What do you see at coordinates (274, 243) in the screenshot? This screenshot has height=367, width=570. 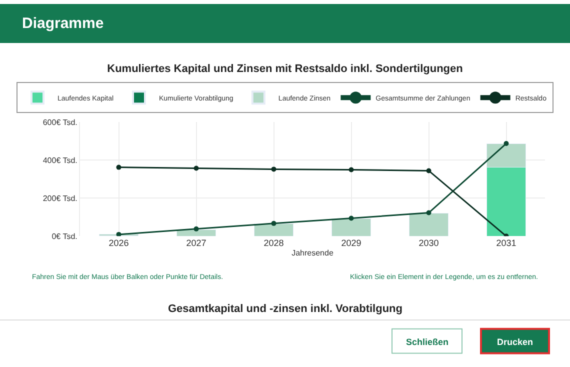 I see `x-tick-label: 2028` at bounding box center [274, 243].